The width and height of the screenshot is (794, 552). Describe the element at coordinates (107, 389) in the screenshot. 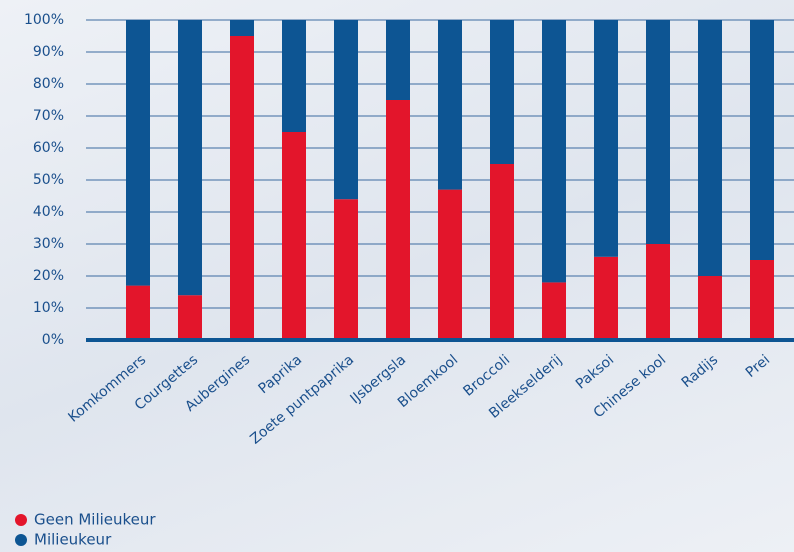

I see `x-tick-label: Komkommers` at that location.